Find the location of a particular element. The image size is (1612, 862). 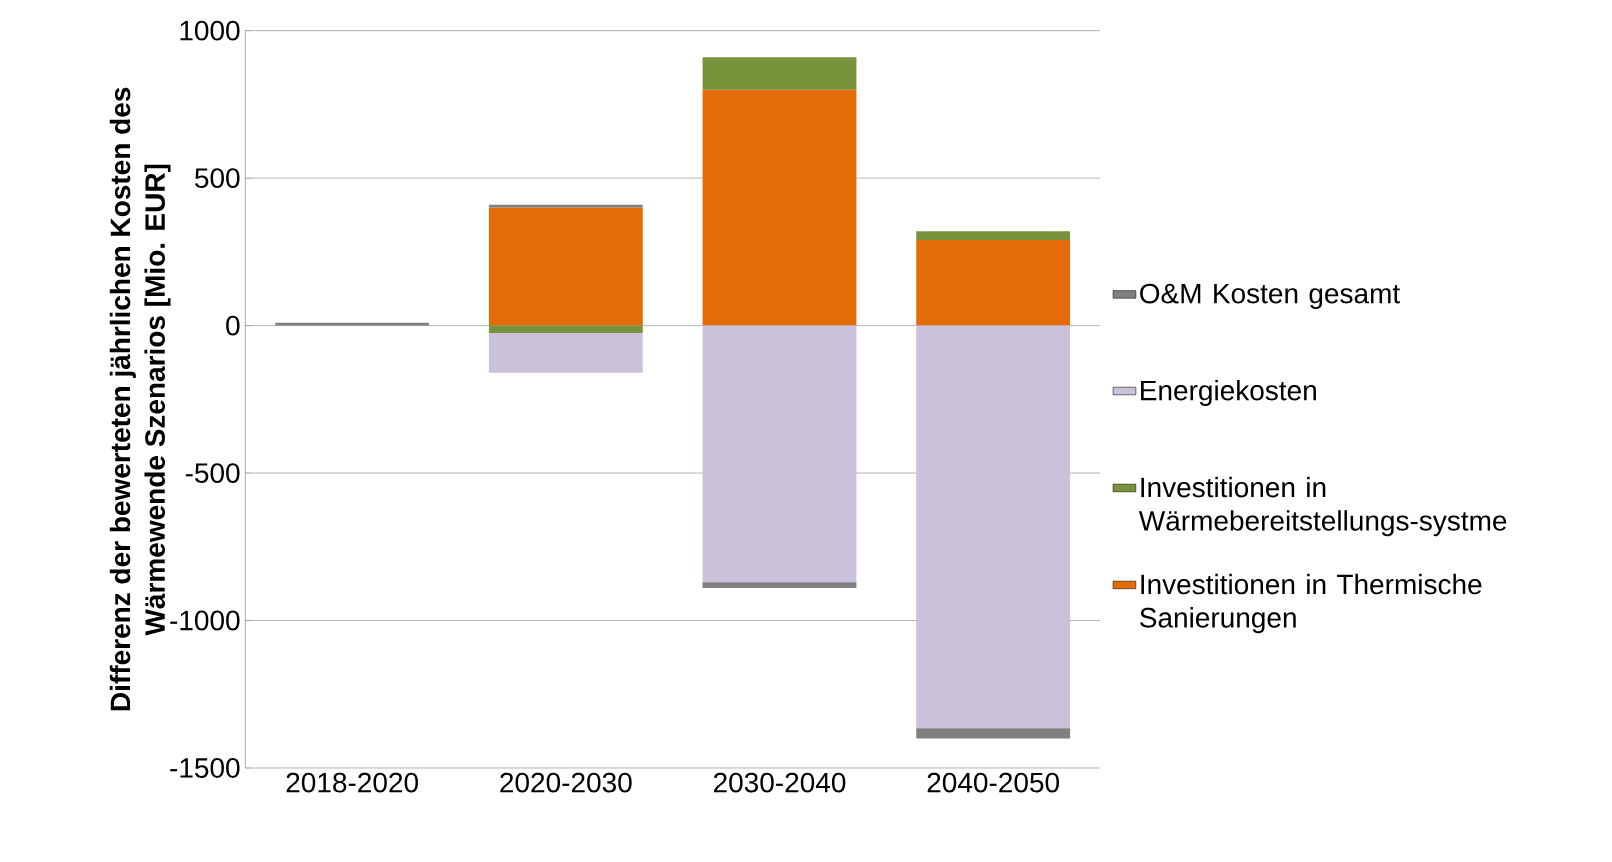

y-tick-label: 500 is located at coordinates (217, 178).